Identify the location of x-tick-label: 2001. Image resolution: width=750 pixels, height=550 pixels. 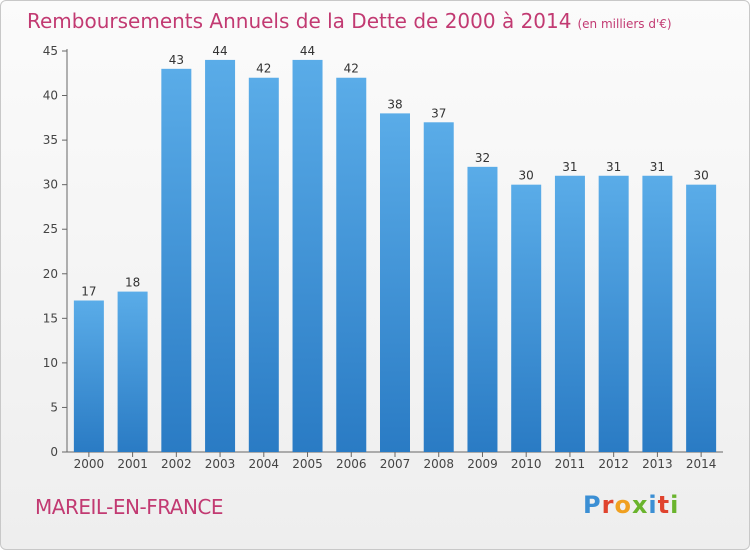
(132, 464).